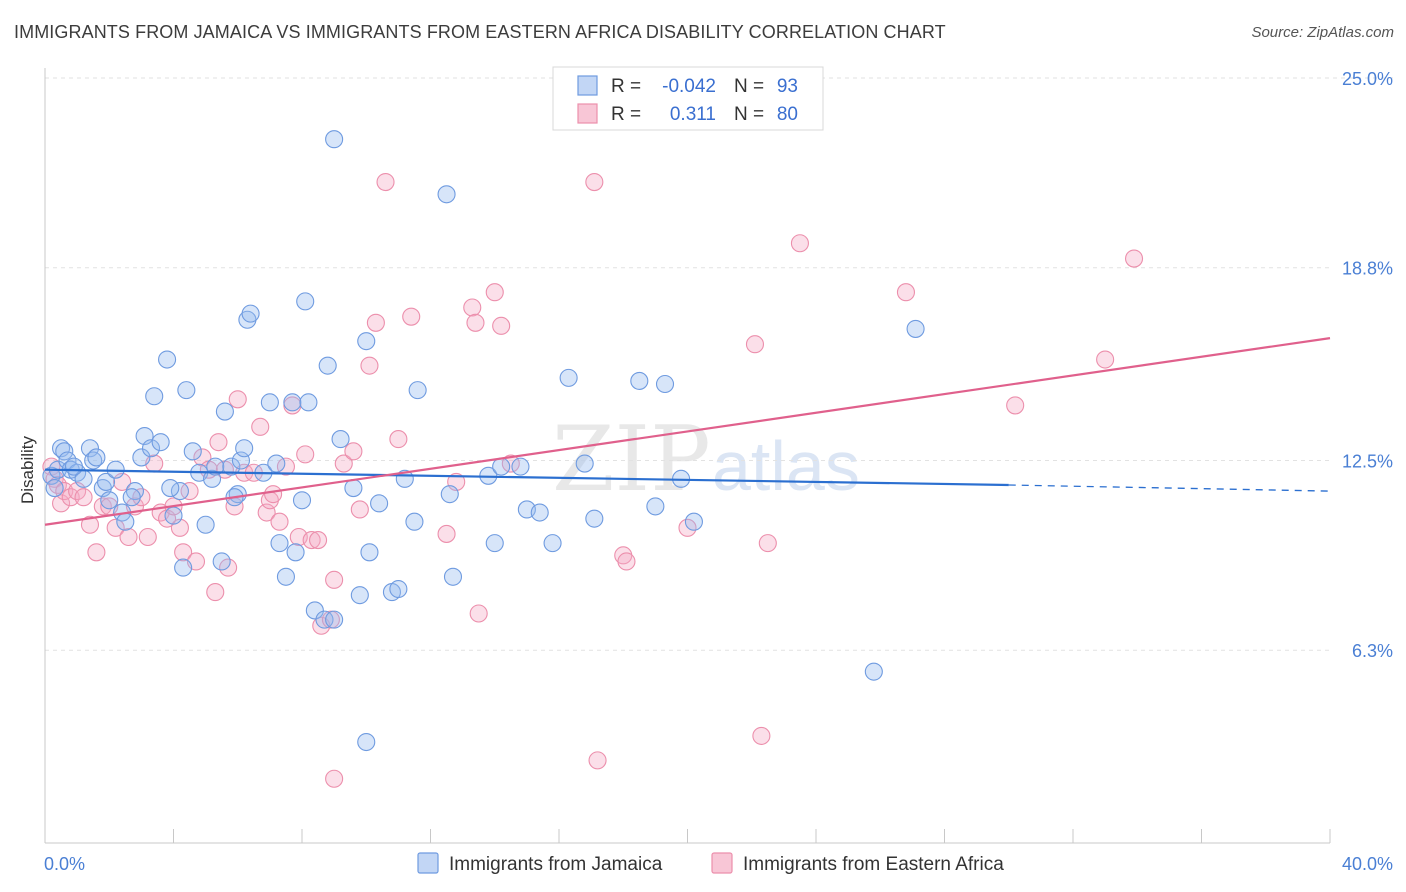  Describe the element at coordinates (428, 863) in the screenshot. I see `legend-jamaica-swatch` at that location.